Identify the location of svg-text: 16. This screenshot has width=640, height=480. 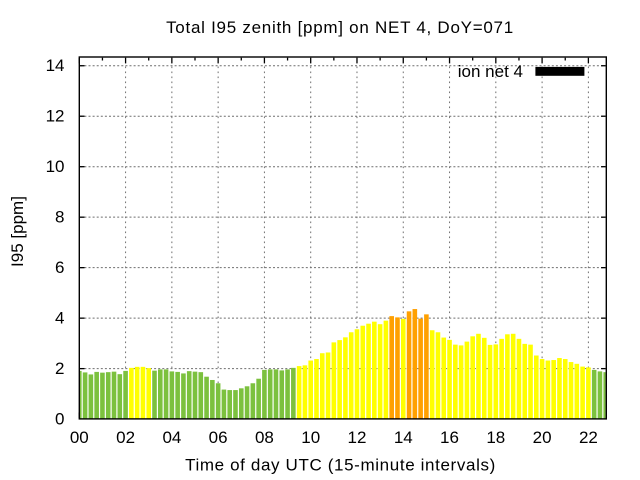
(449, 437).